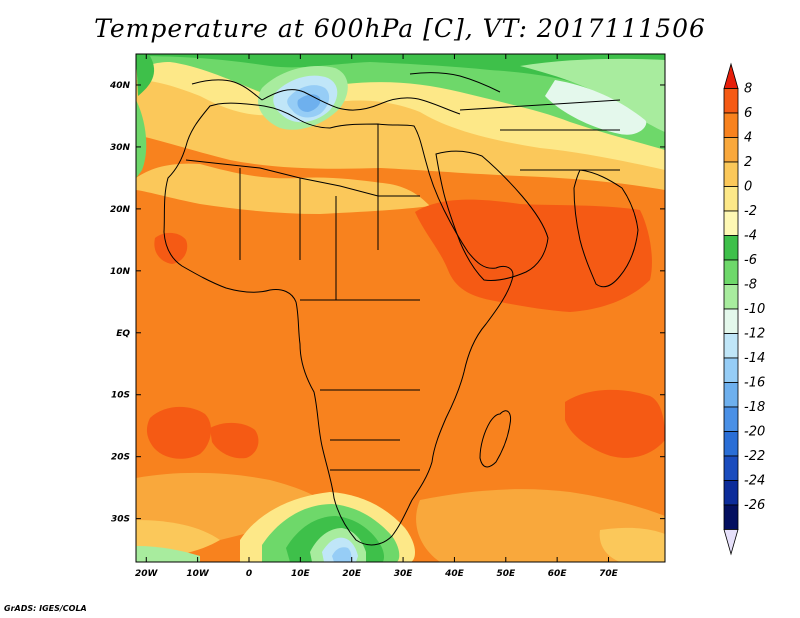 Image resolution: width=800 pixels, height=618 pixels. Describe the element at coordinates (750, 236) in the screenshot. I see `colorbar-label: -4` at that location.